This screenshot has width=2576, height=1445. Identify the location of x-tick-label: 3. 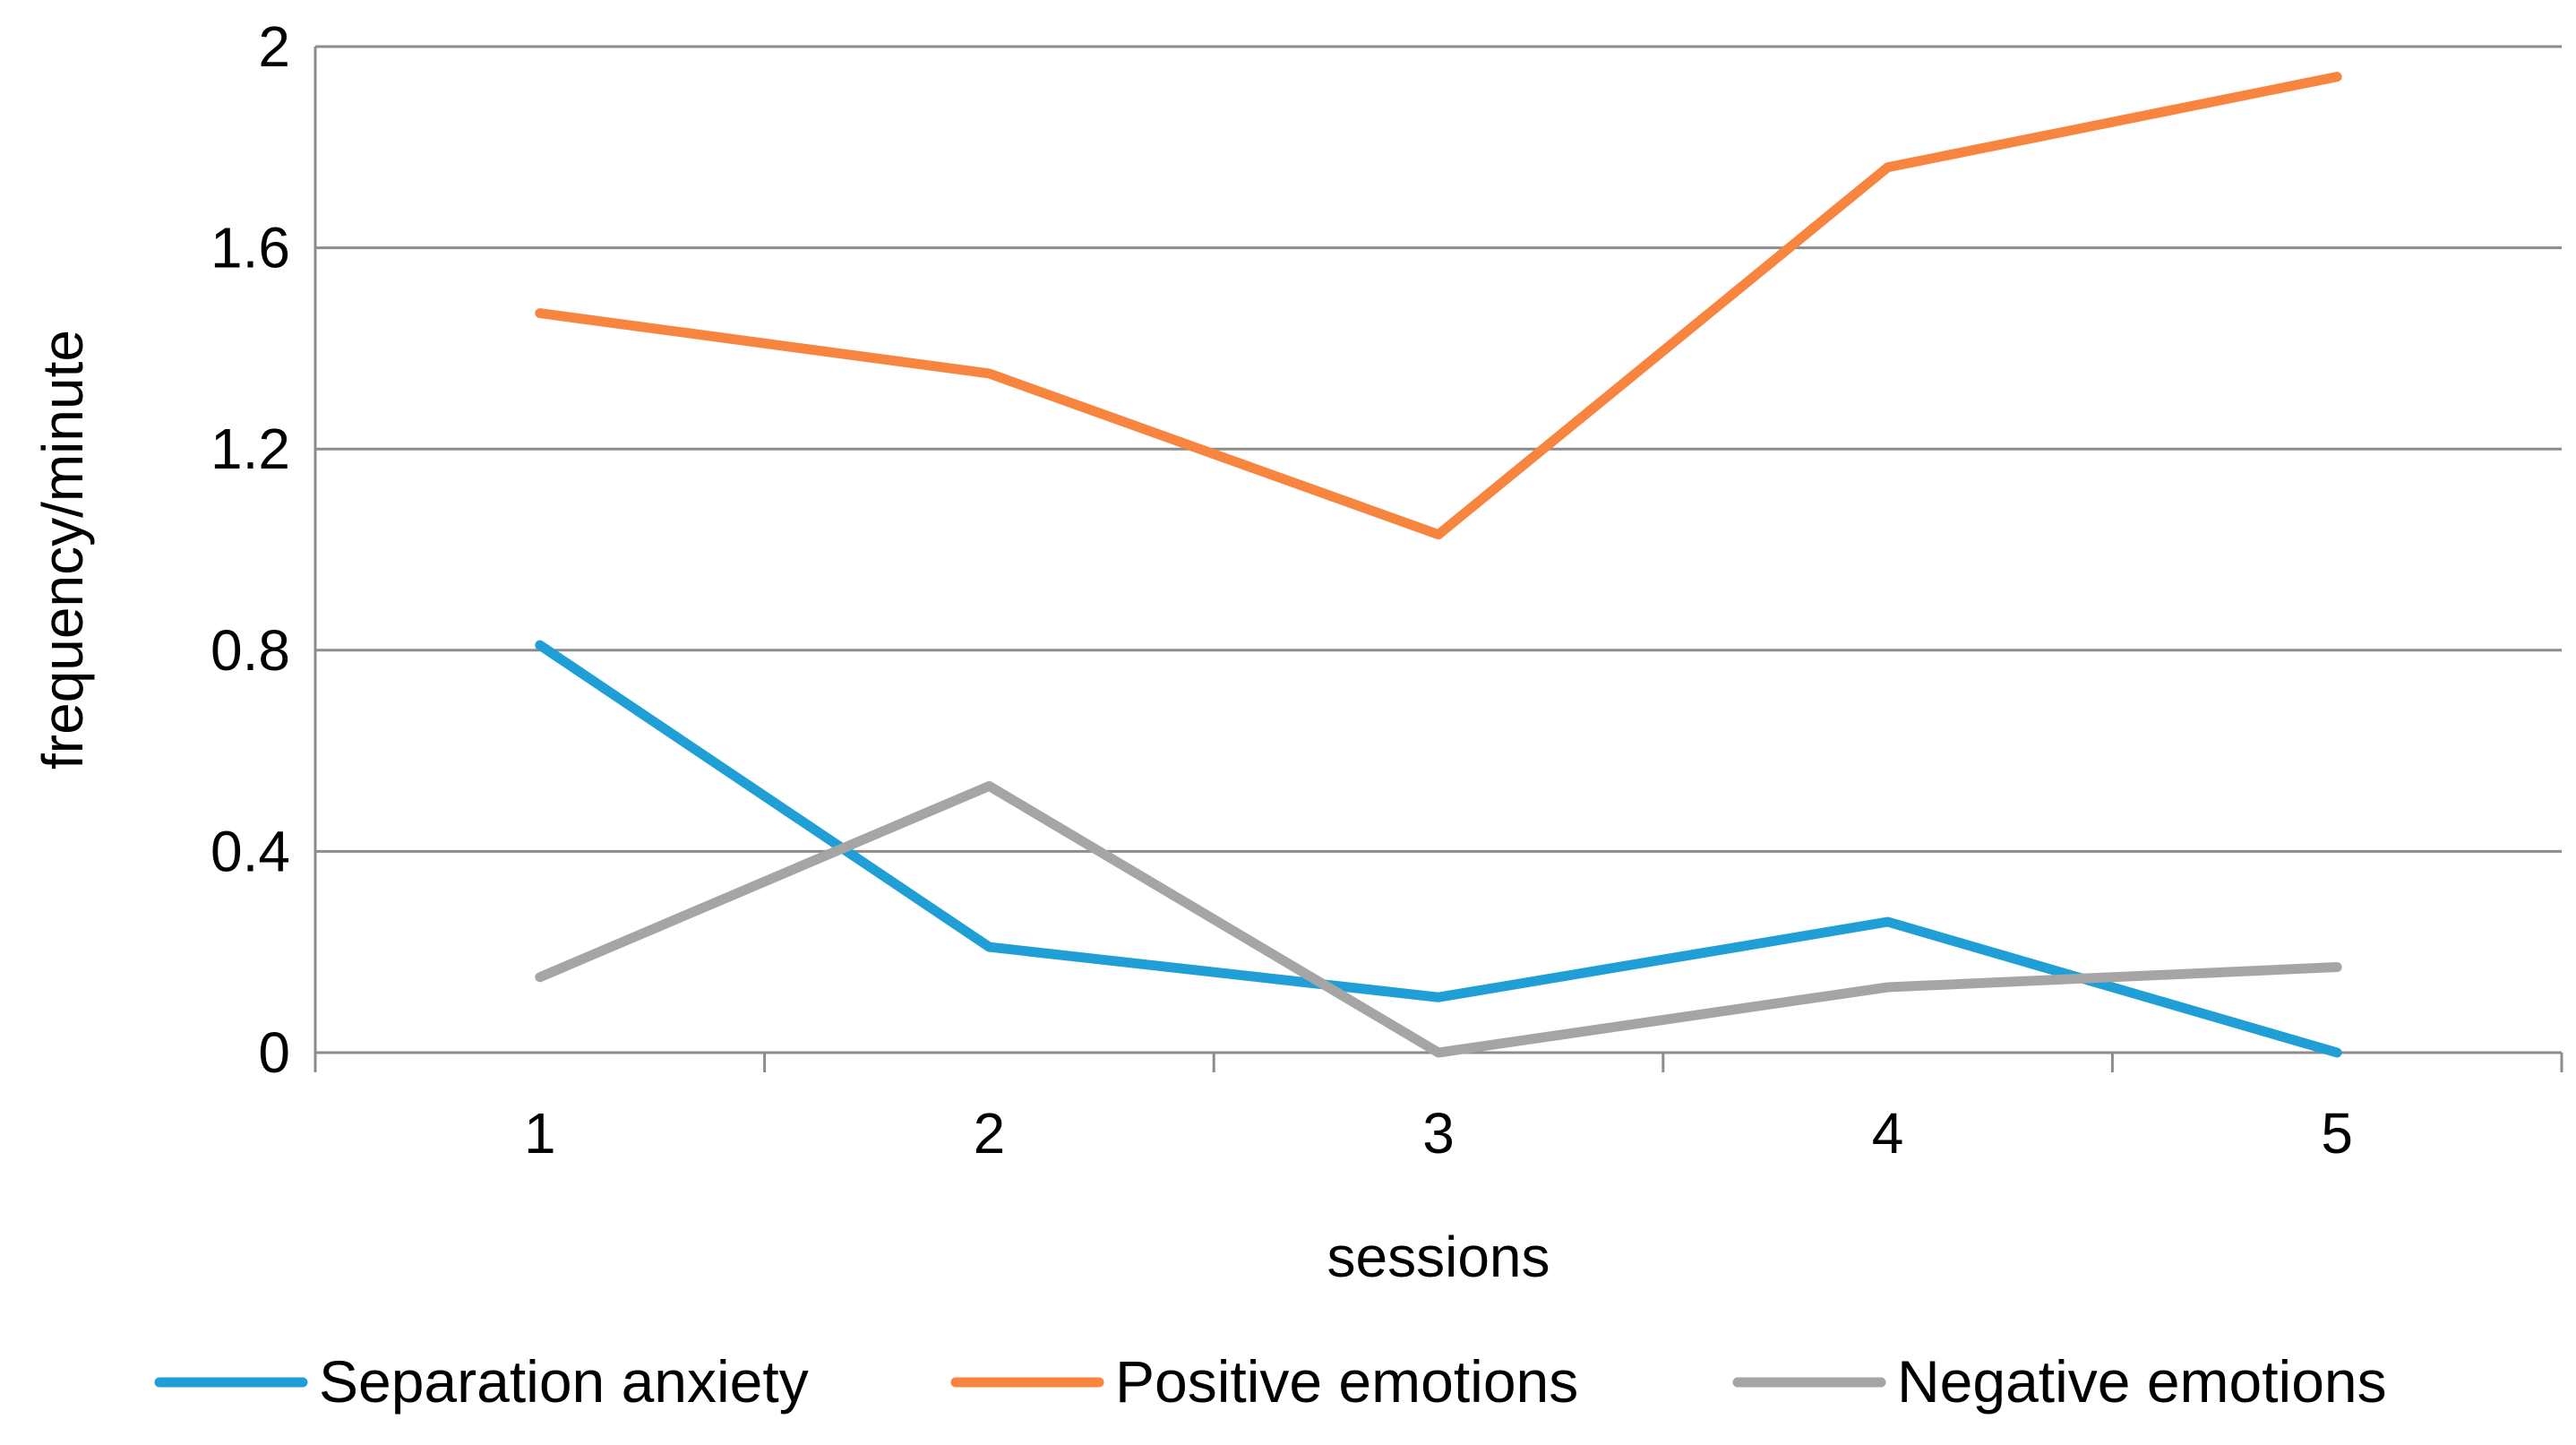
(1438, 1133).